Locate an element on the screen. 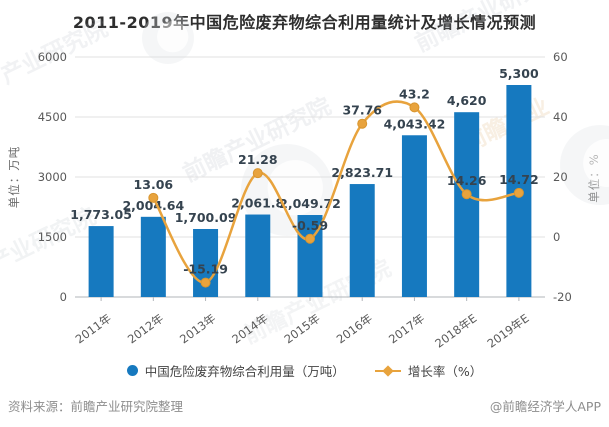 This screenshot has height=427, width=609. growth-value-label: 13.06 is located at coordinates (154, 184).